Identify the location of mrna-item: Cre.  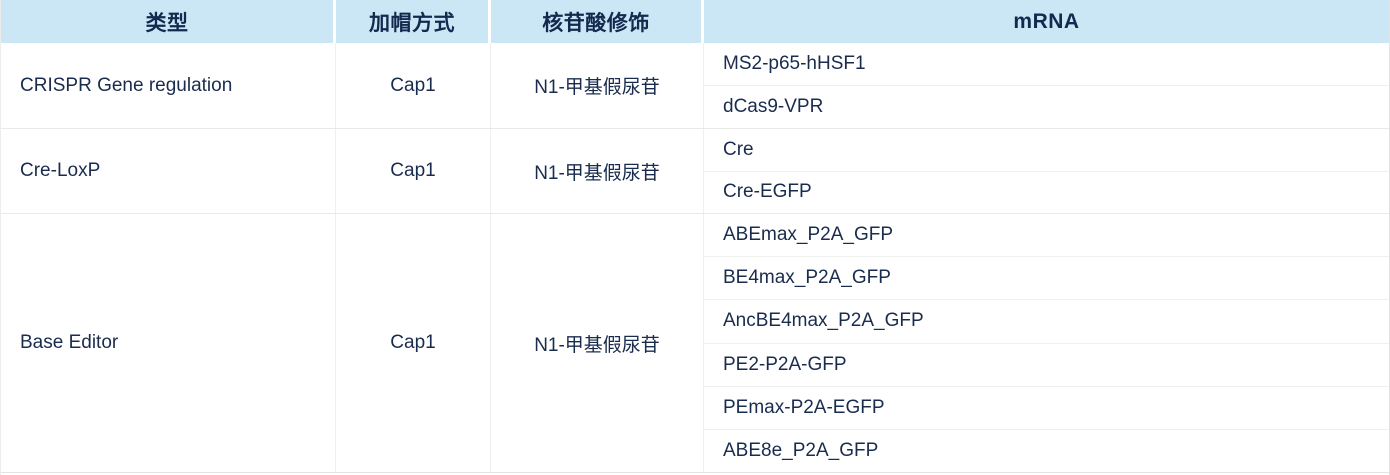
(738, 149).